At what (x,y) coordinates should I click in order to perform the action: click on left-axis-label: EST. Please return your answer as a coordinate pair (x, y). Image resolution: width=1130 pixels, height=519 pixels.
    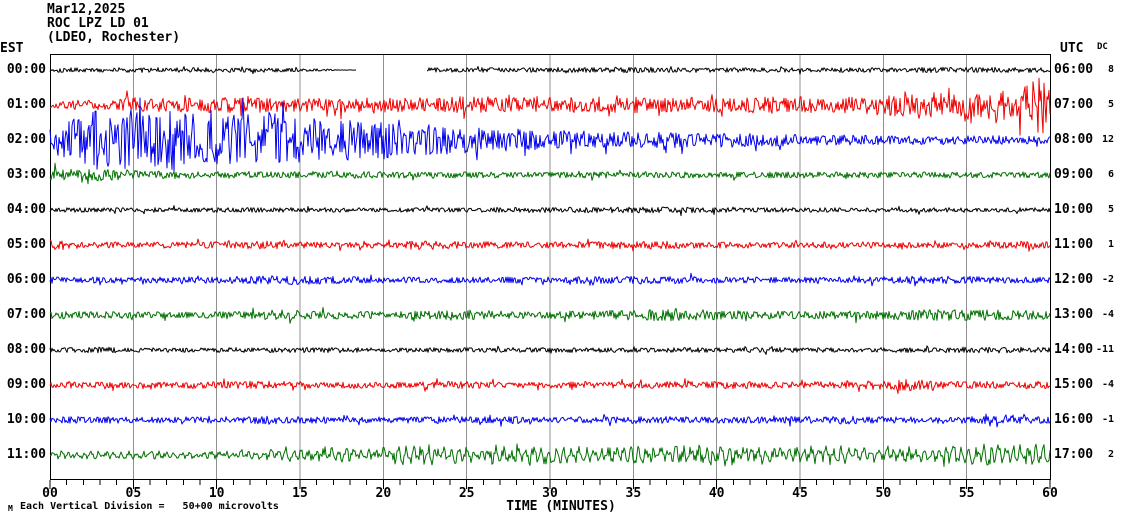
    Looking at the image, I should click on (12, 48).